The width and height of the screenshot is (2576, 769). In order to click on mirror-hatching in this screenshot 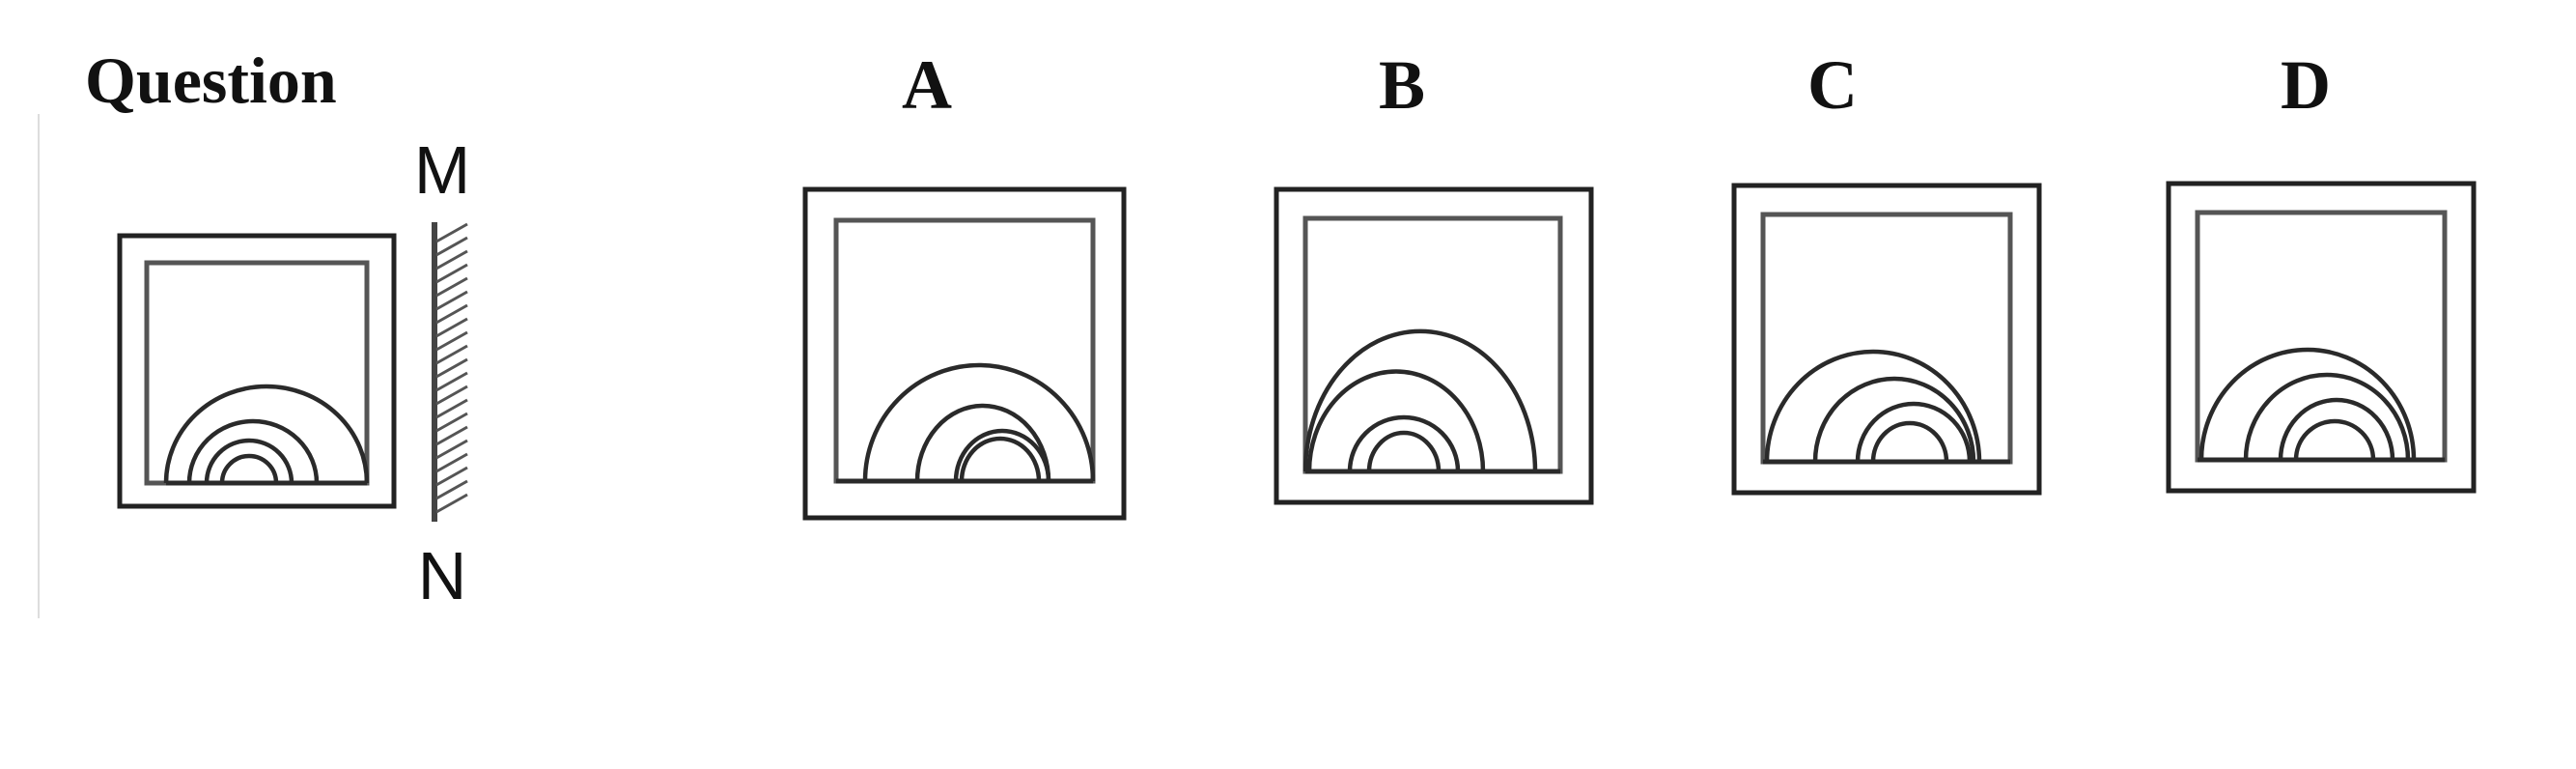, I will do `click(452, 368)`.